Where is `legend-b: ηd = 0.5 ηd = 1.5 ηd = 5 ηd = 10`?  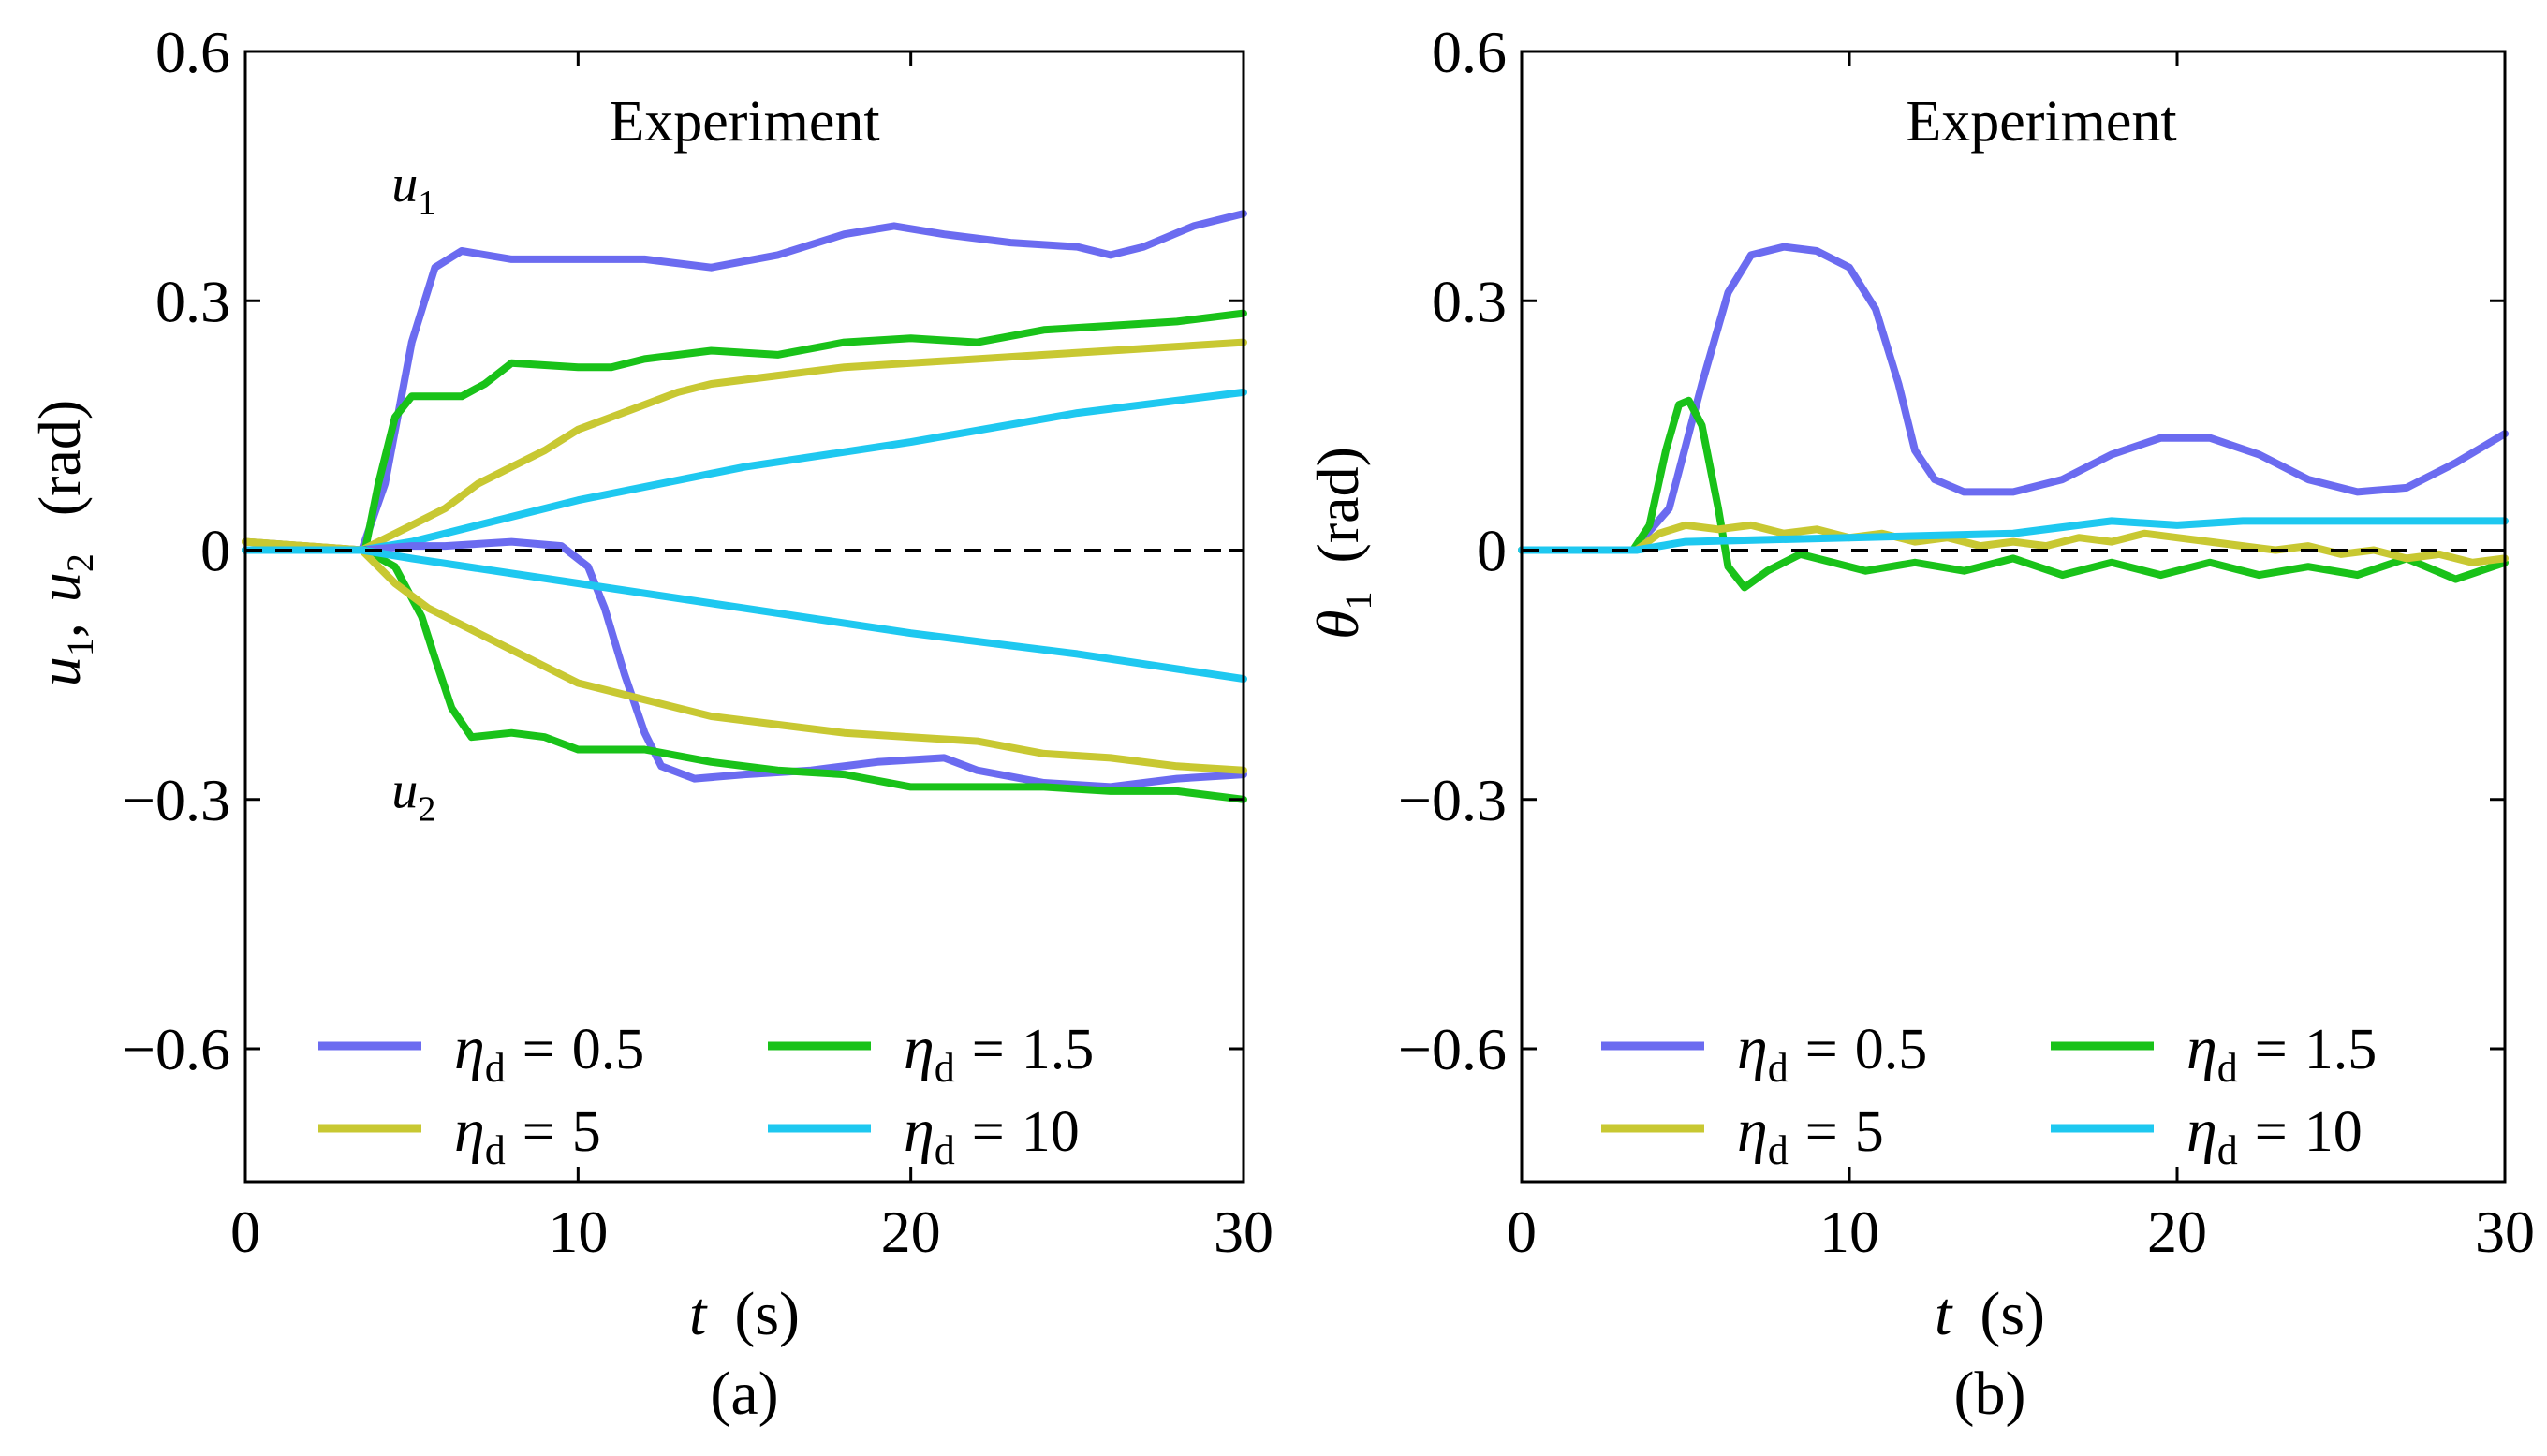 legend-b: ηd = 0.5 ηd = 1.5 ηd = 5 ηd = 10 is located at coordinates (1989, 1093).